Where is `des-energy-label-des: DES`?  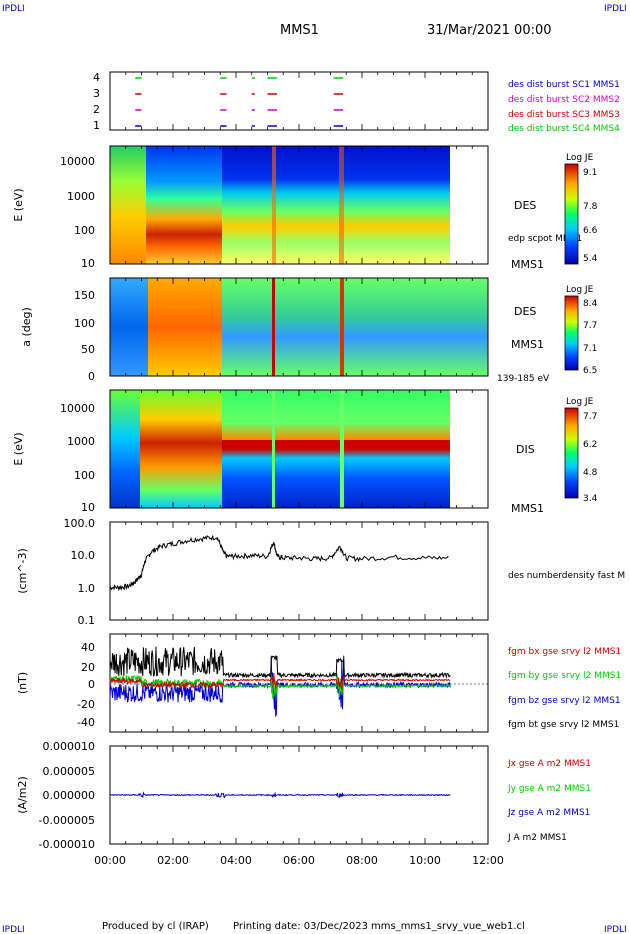 des-energy-label-des: DES is located at coordinates (525, 205).